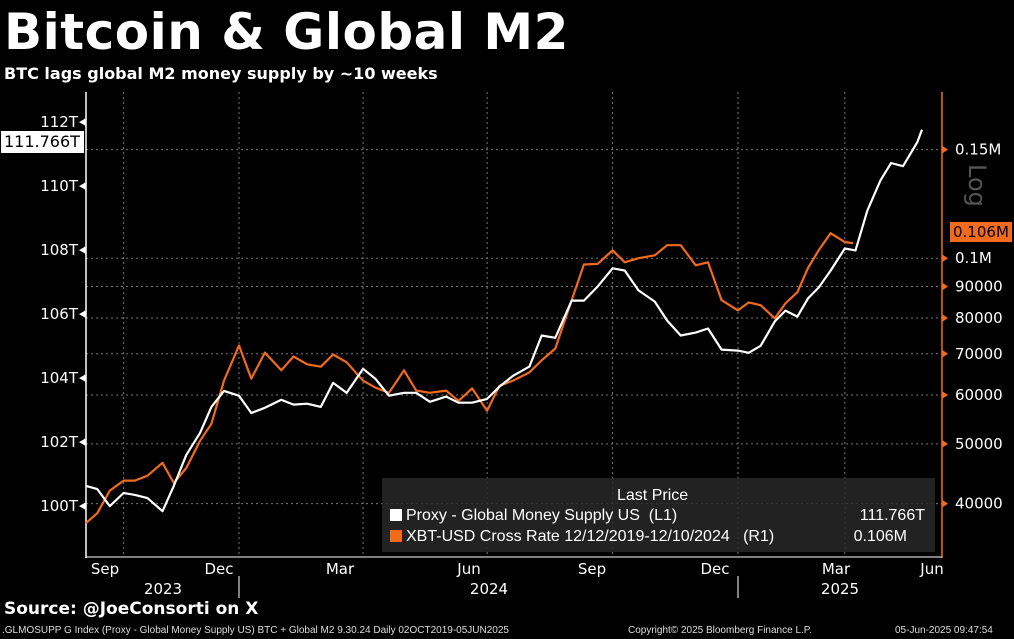  What do you see at coordinates (542, 515) in the screenshot?
I see `legend-label: Proxy - Global Money Supply US (L1)` at bounding box center [542, 515].